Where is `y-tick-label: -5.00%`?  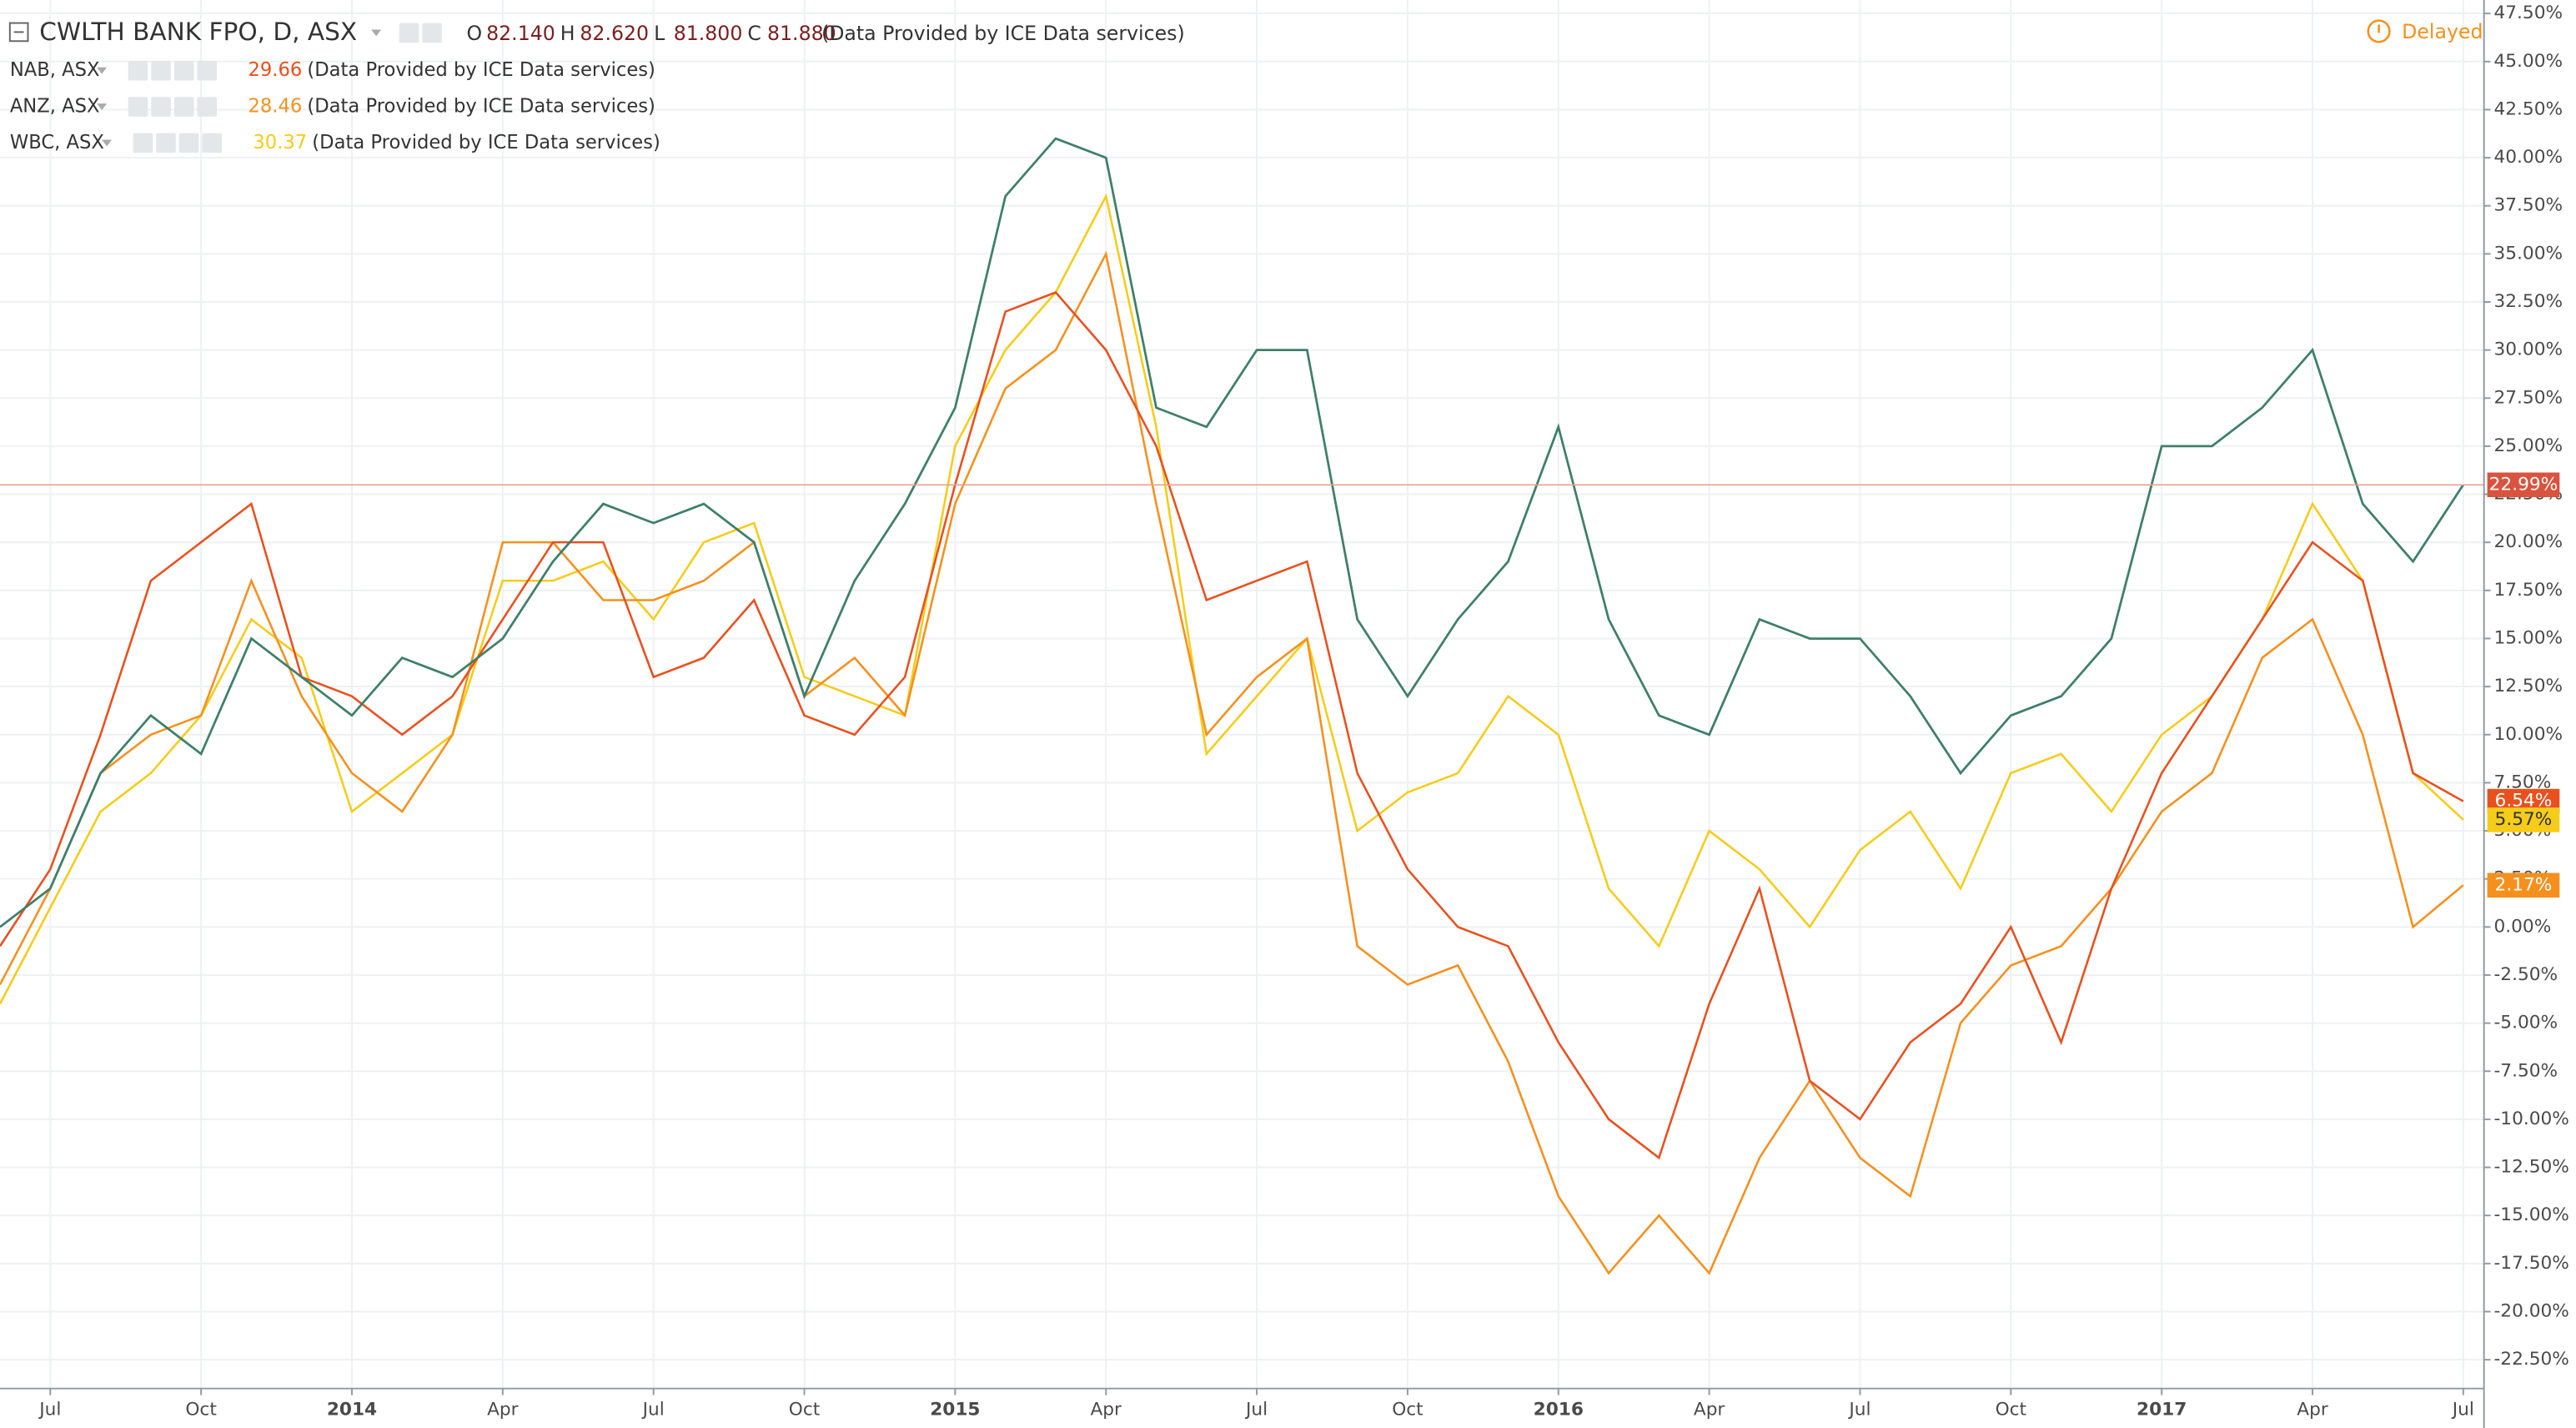
y-tick-label: -5.00% is located at coordinates (2525, 1023).